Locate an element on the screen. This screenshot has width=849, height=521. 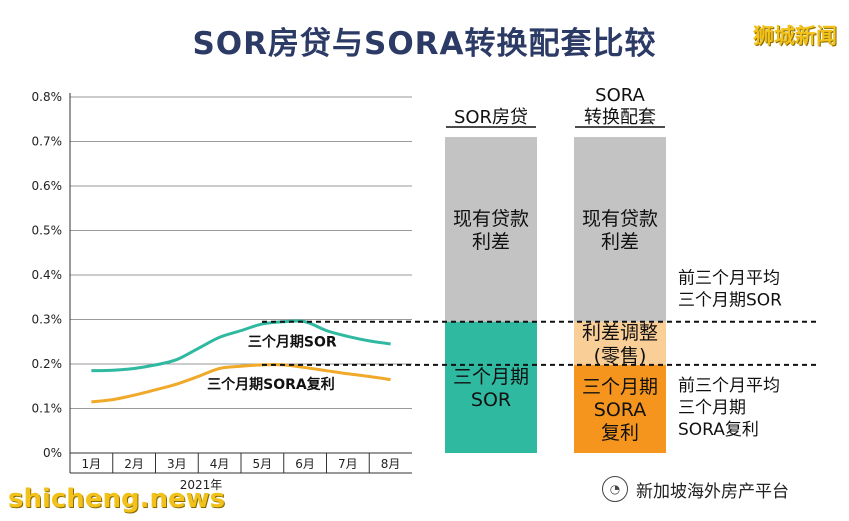
bar-label: 复利 is located at coordinates (620, 433).